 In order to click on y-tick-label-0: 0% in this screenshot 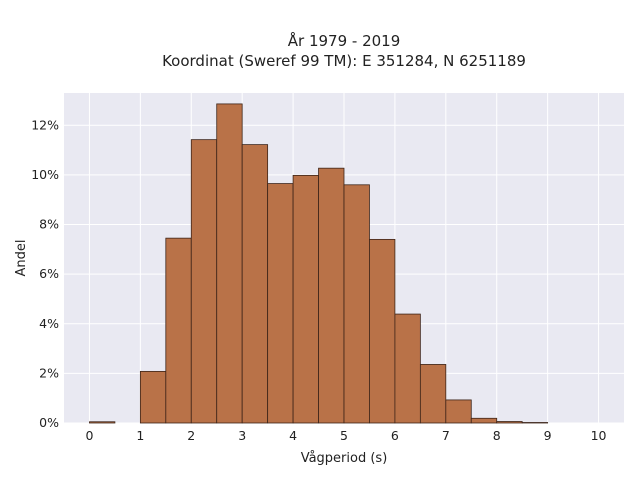, I will do `click(49, 422)`.